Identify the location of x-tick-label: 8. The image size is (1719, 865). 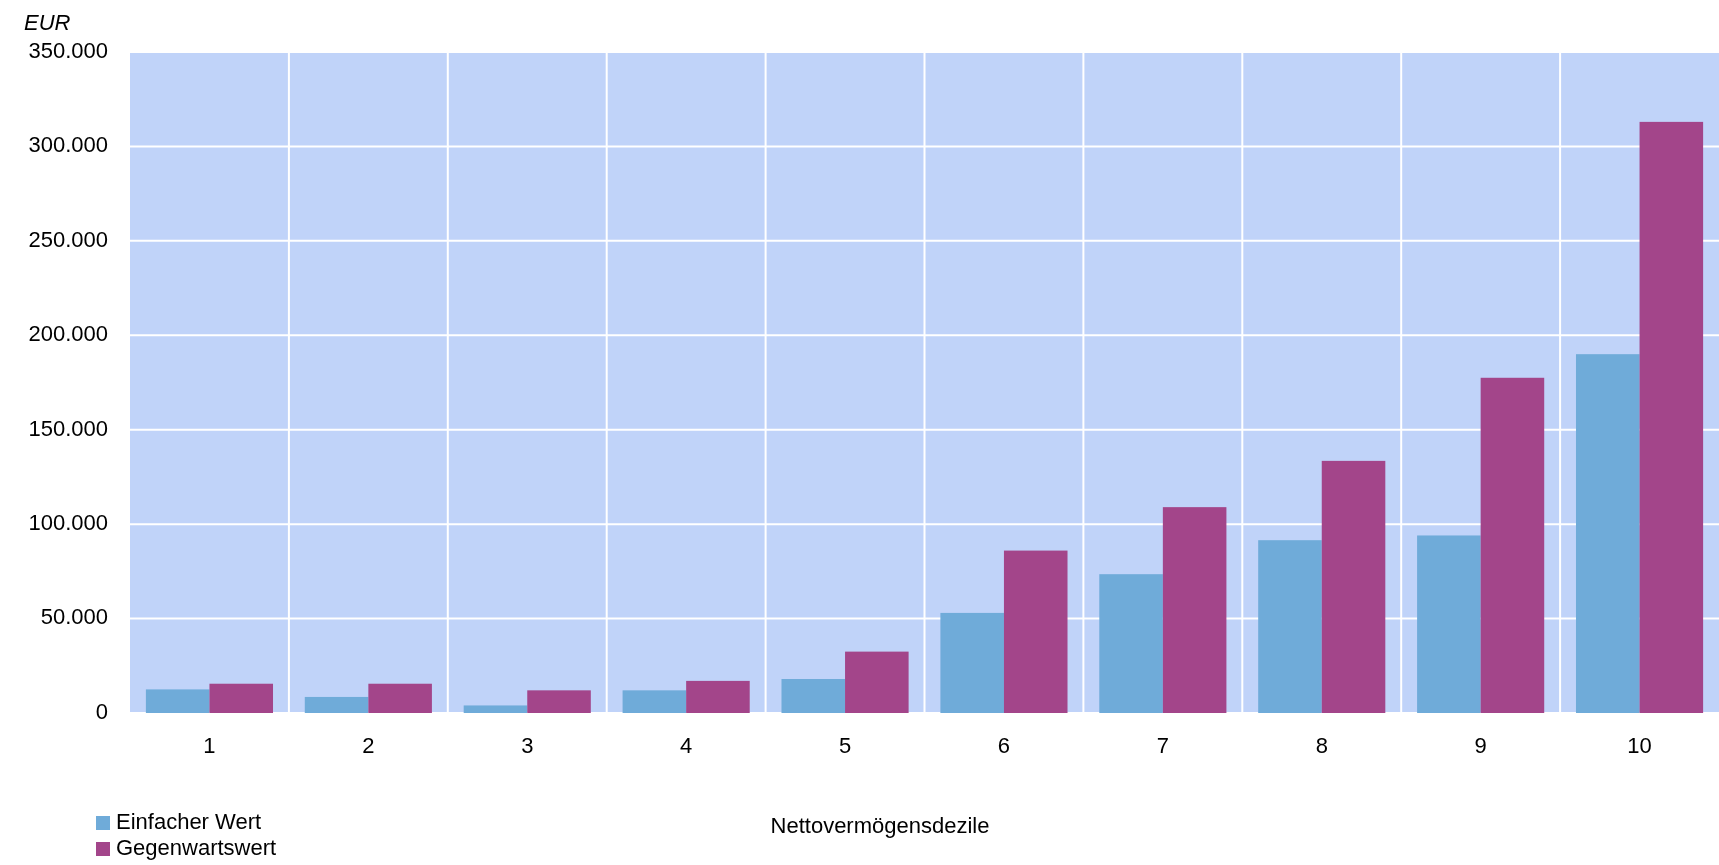
(1321, 745).